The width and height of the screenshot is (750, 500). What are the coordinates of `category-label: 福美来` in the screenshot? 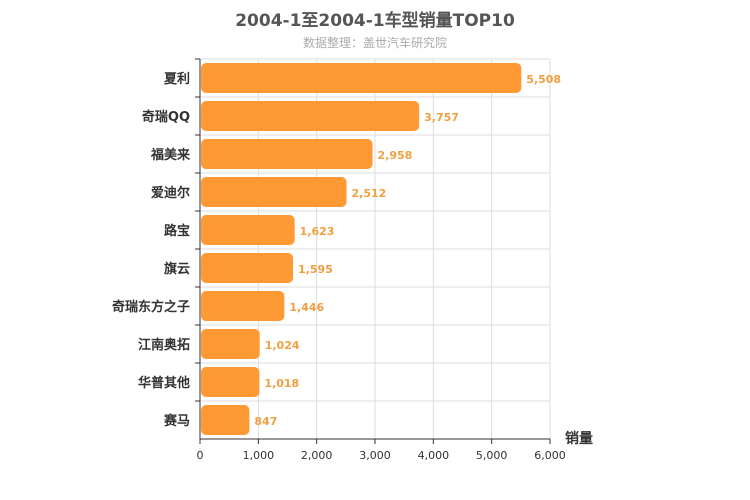 It's located at (170, 155).